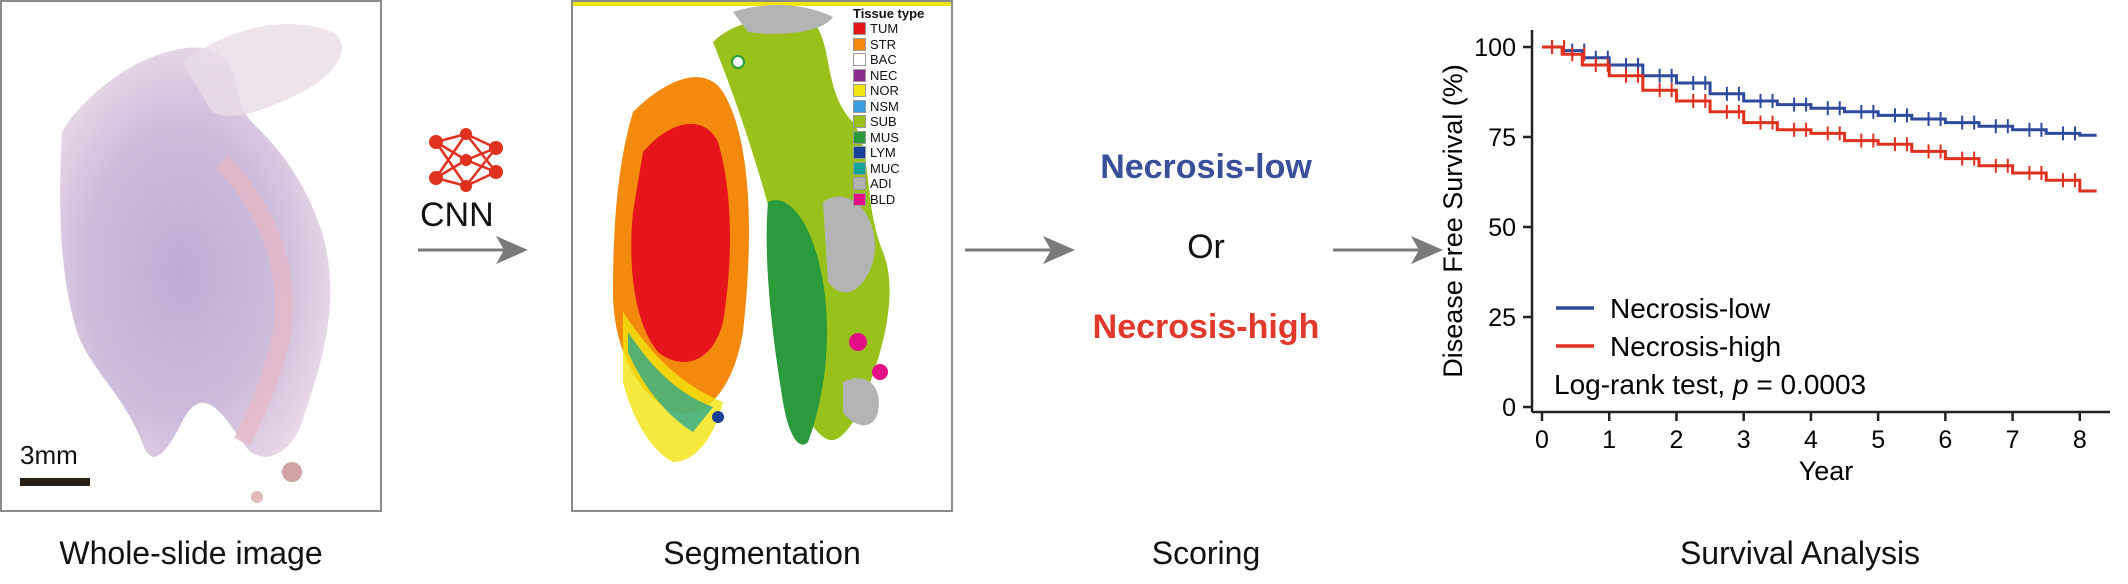 This screenshot has width=2128, height=584. What do you see at coordinates (1502, 318) in the screenshot?
I see `y-tick-label: 25` at bounding box center [1502, 318].